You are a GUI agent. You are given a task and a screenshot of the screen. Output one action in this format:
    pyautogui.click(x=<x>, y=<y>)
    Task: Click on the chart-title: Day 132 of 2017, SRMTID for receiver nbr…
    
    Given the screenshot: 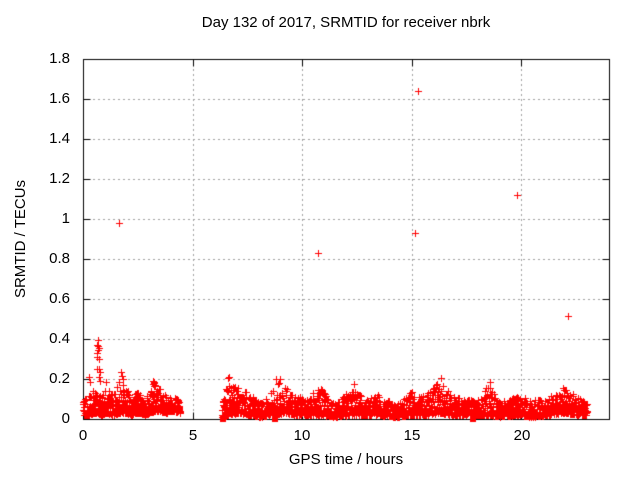 What is the action you would take?
    pyautogui.click(x=346, y=22)
    